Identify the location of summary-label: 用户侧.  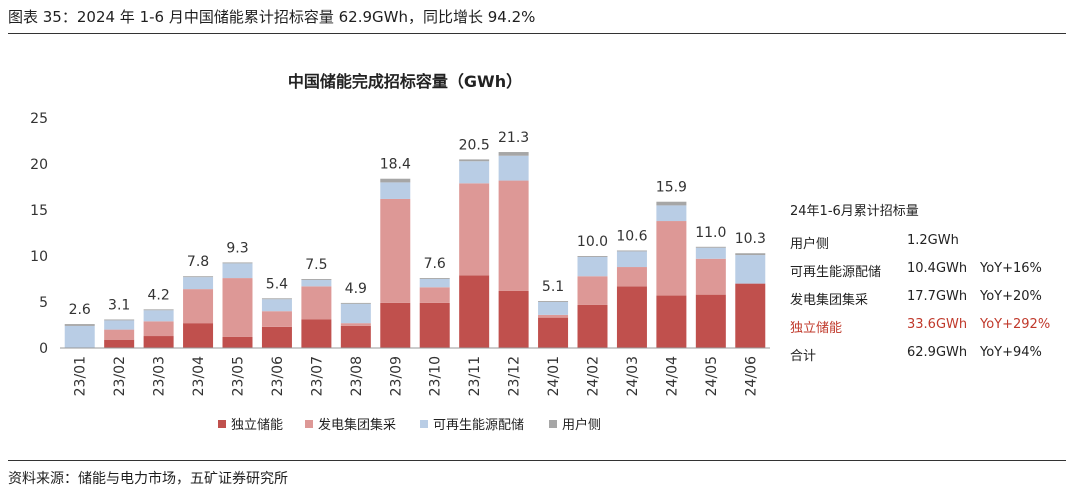
(810, 244).